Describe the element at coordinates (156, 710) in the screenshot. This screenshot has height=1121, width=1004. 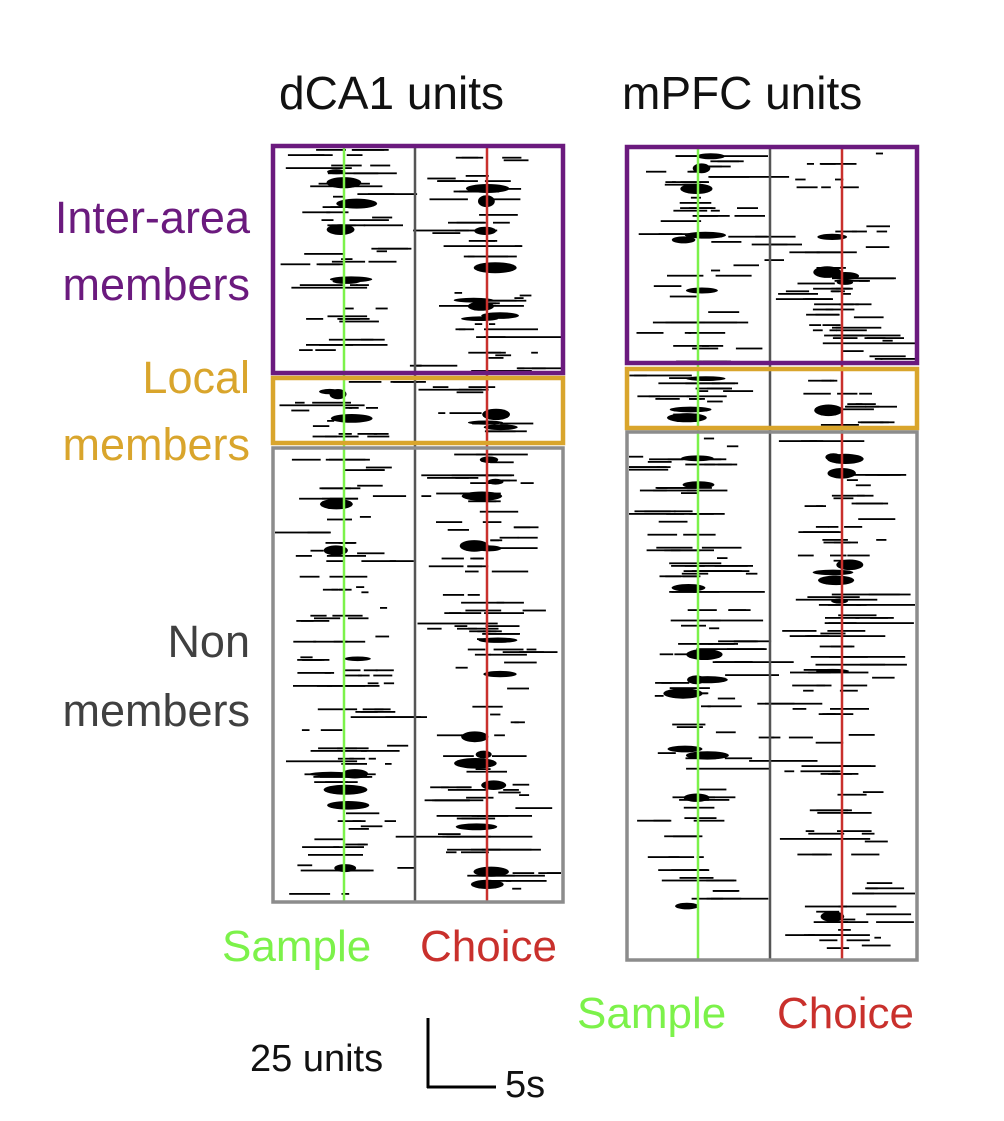
I see `non-label-line2: members` at that location.